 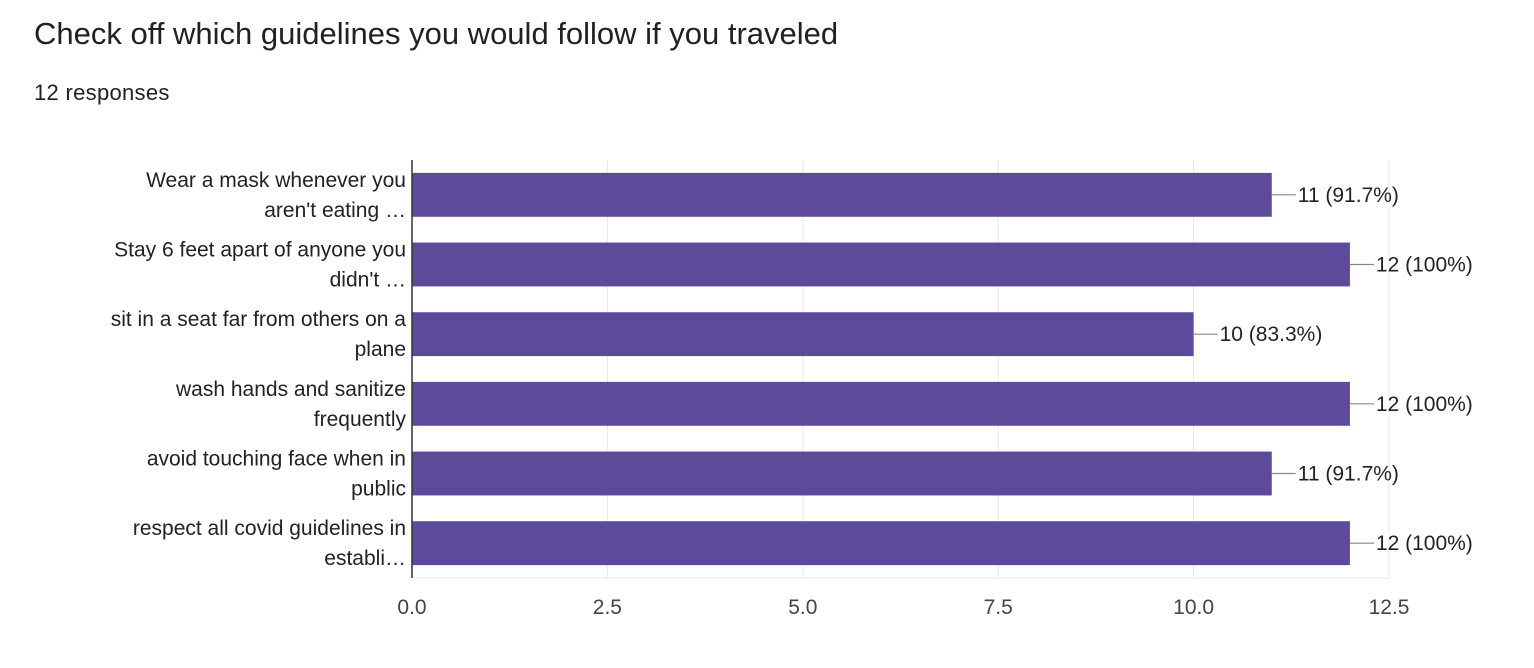 I want to click on category-label: frequently, so click(x=360, y=419).